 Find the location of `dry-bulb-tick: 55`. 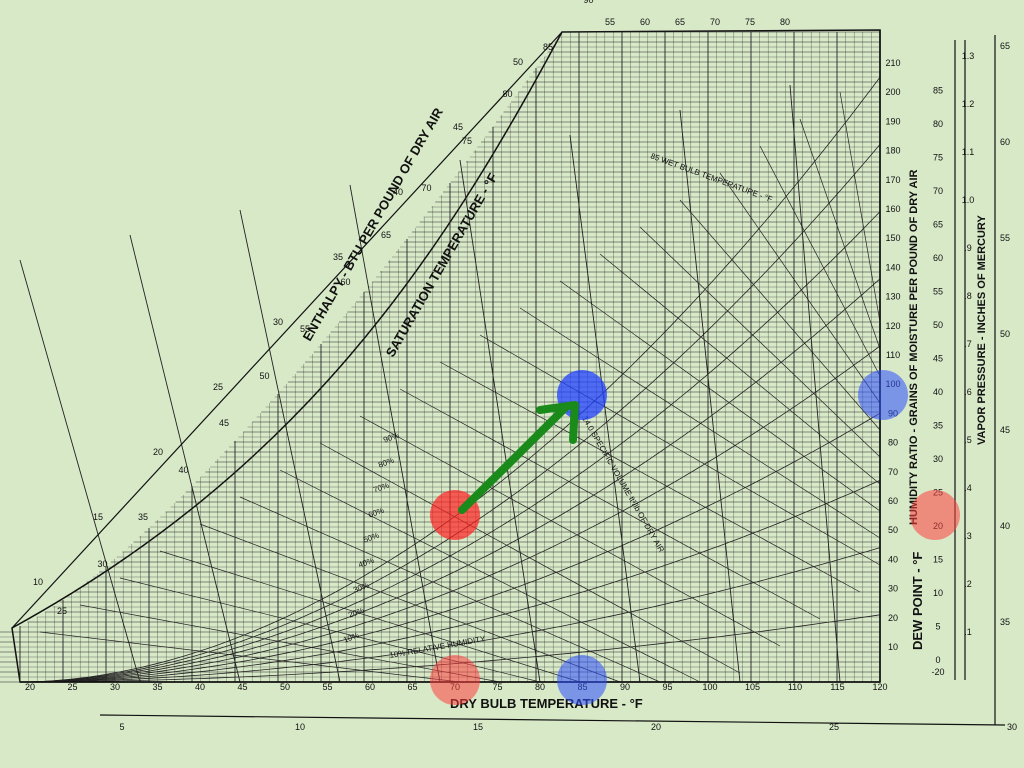

dry-bulb-tick: 55 is located at coordinates (327, 687).